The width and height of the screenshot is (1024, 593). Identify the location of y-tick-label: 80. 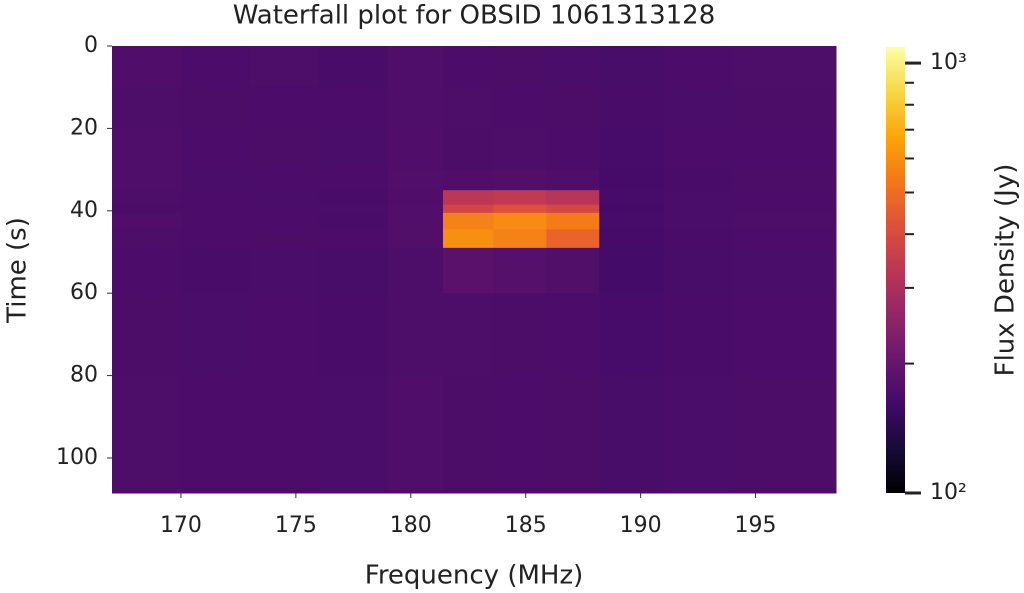
(84, 375).